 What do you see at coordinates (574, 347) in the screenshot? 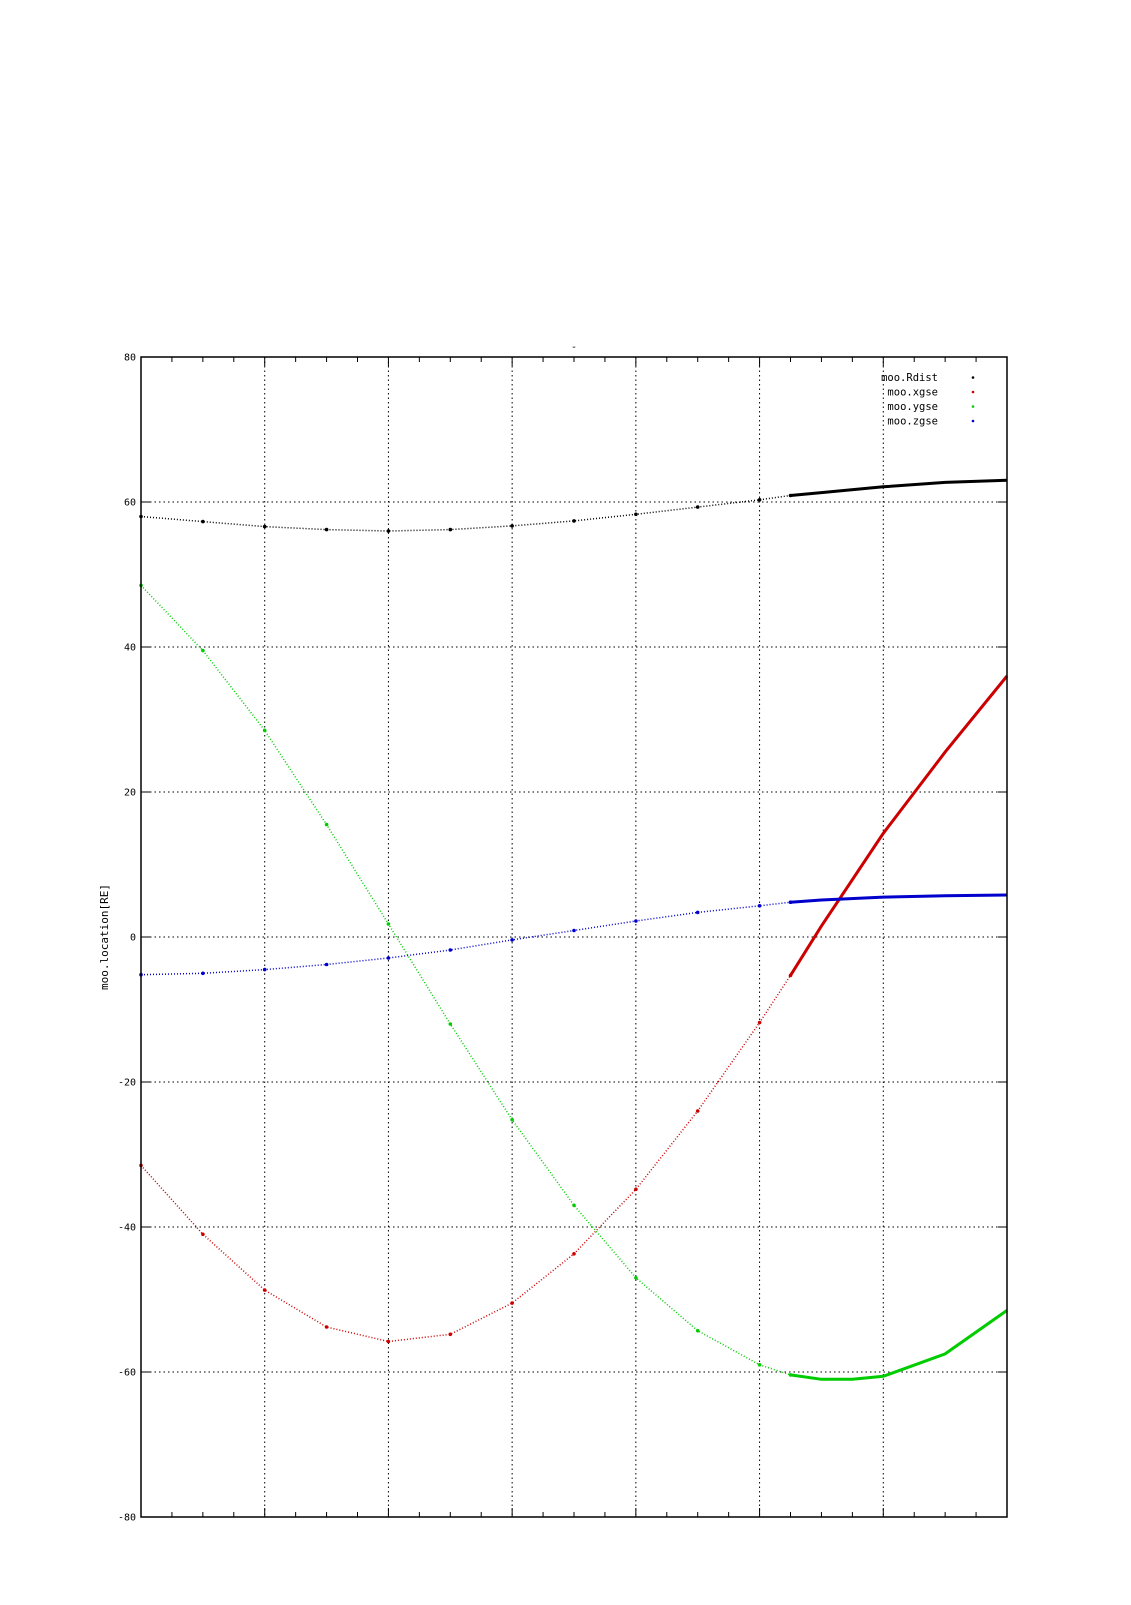
I see `chart-title: -` at bounding box center [574, 347].